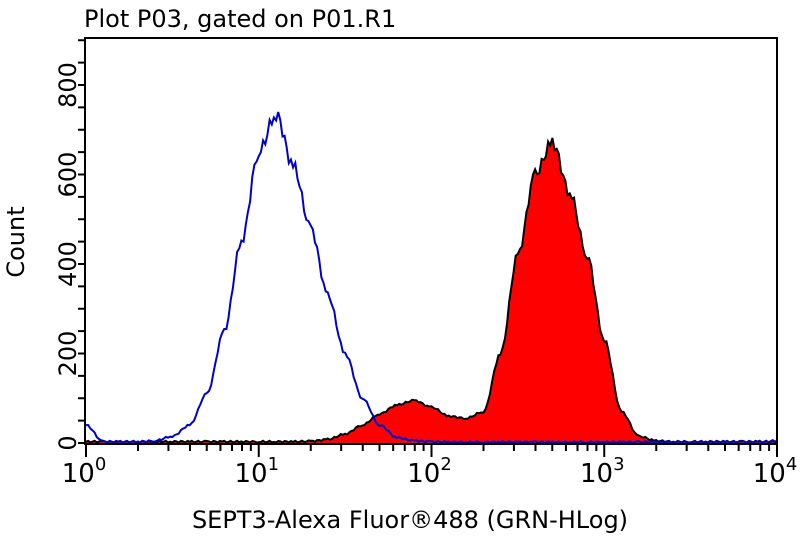 Image resolution: width=800 pixels, height=538 pixels. Describe the element at coordinates (84, 471) in the screenshot. I see `x-tick-label: 10⁰` at that location.